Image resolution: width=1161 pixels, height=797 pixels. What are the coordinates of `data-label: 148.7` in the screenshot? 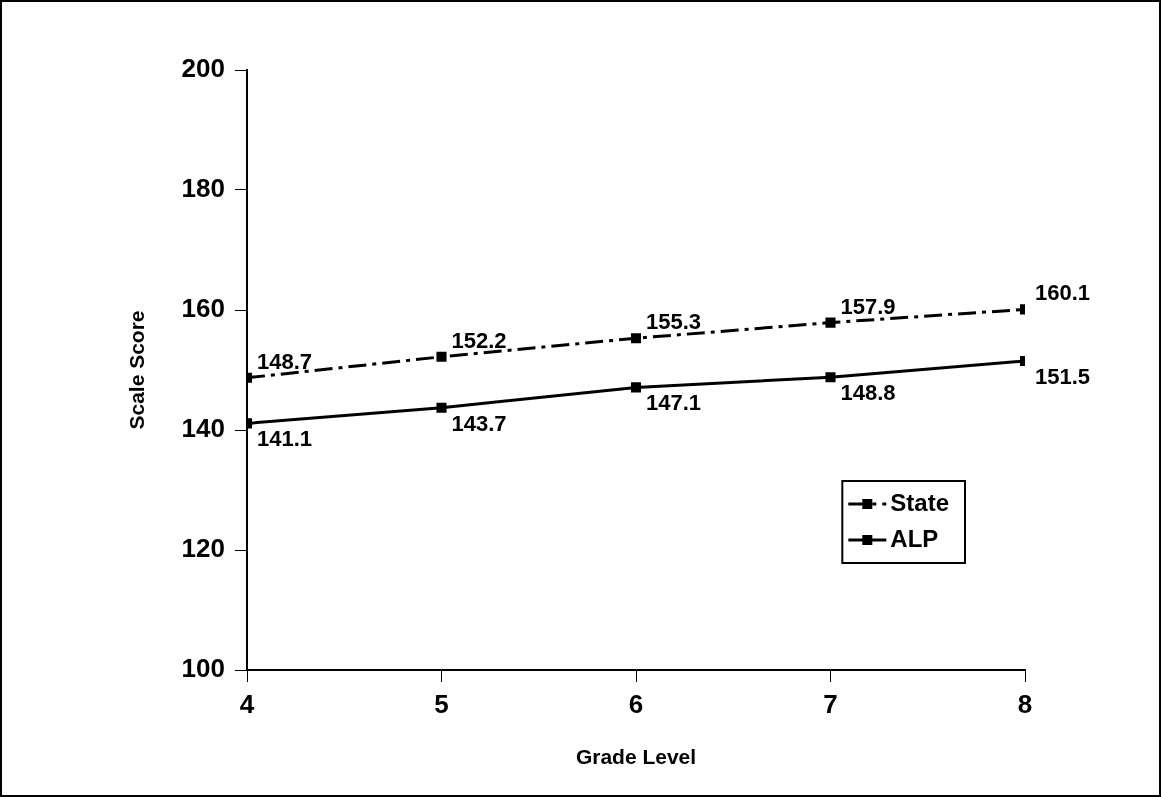 It's located at (285, 361).